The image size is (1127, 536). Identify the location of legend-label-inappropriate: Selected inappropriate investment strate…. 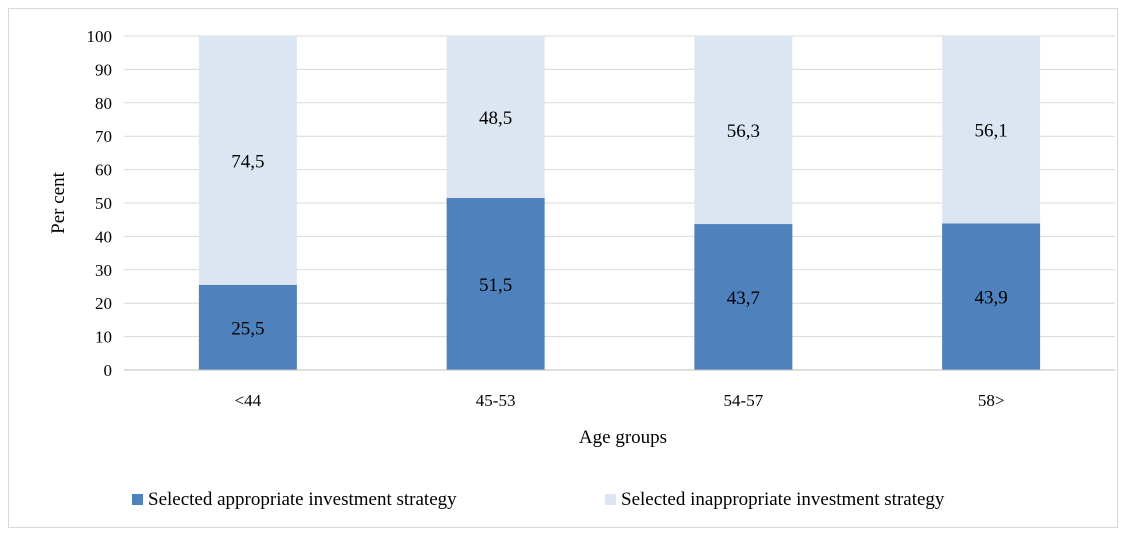
(783, 499).